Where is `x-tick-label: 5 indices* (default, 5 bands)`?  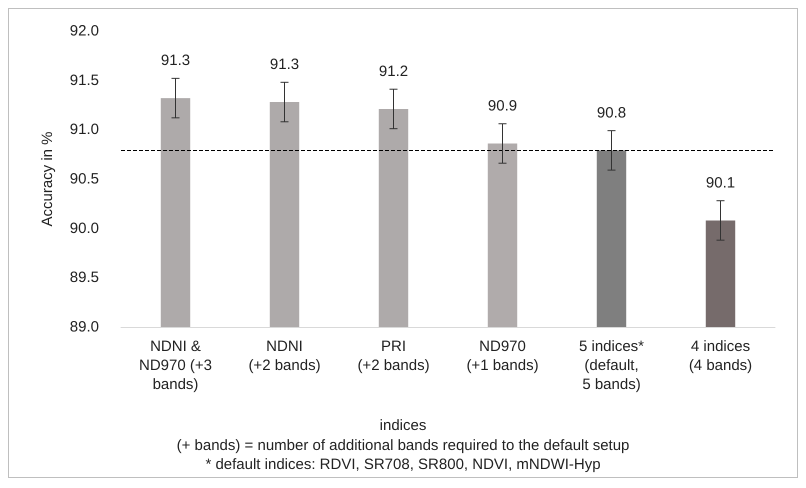
x-tick-label: 5 indices* (default, 5 bands) is located at coordinates (611, 365).